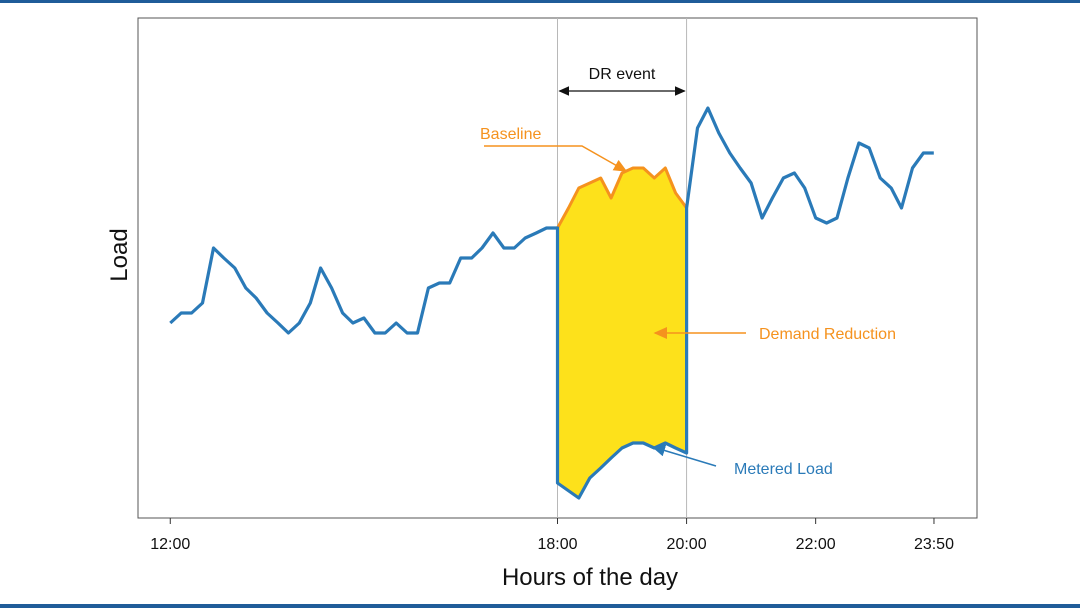 The image size is (1080, 613). I want to click on x-tick-label: 22:00, so click(816, 544).